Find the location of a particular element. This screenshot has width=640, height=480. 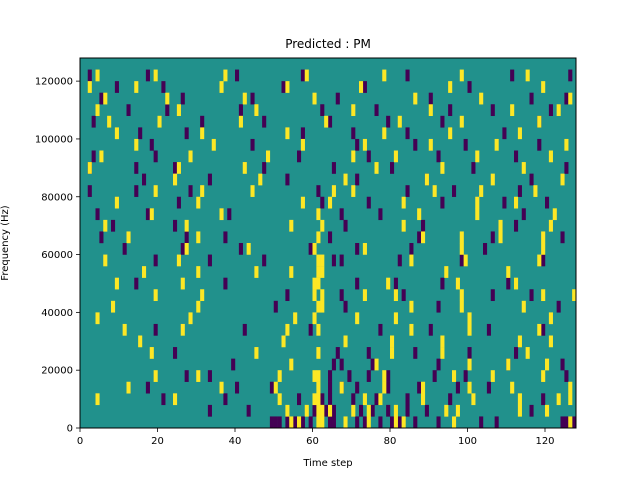

x-tick-label: 40 is located at coordinates (235, 441).